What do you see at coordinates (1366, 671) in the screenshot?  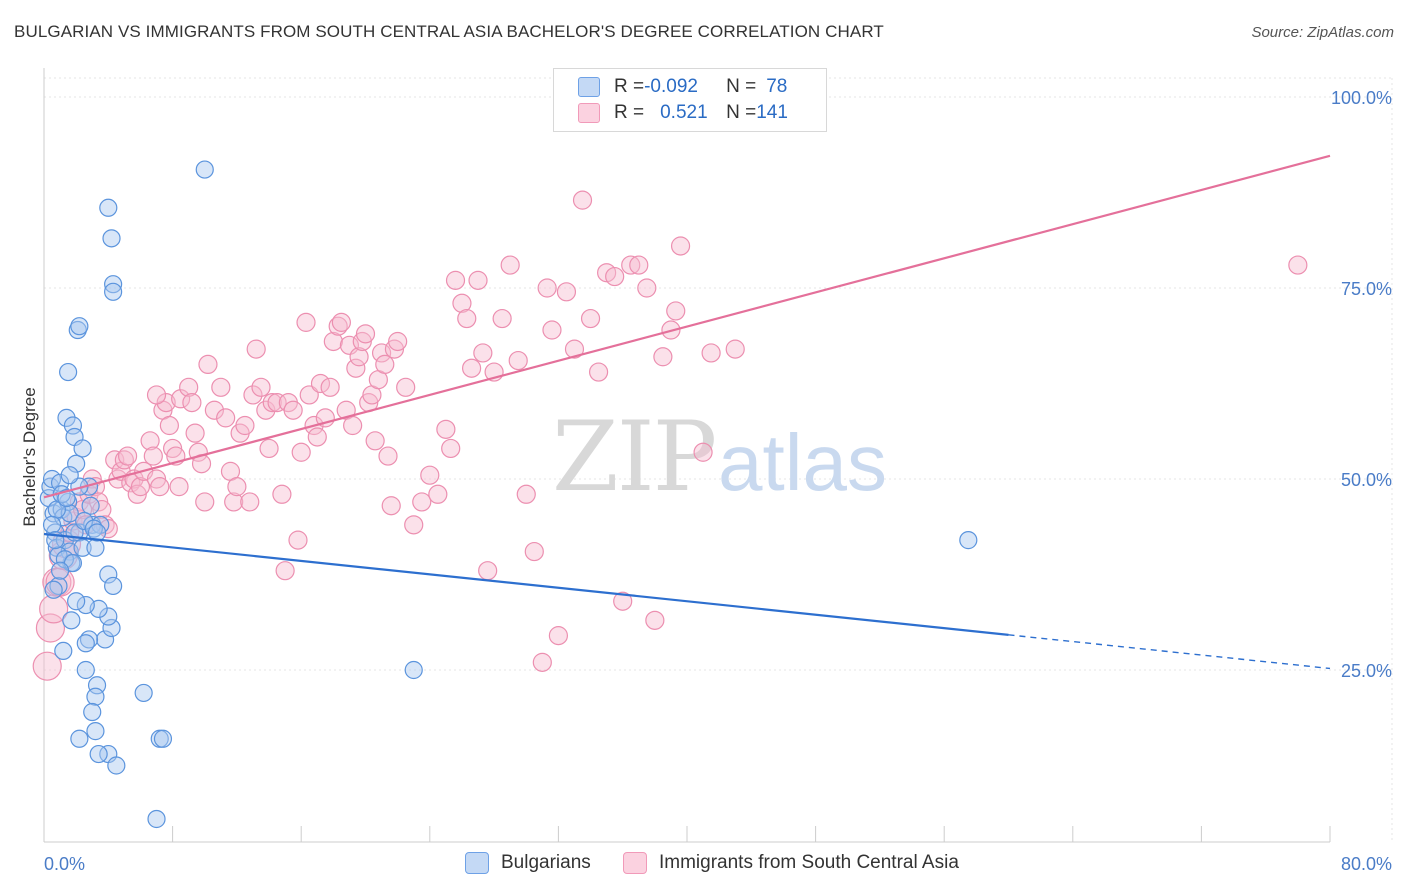 I see `y-tick-label: 25.0%` at bounding box center [1366, 671].